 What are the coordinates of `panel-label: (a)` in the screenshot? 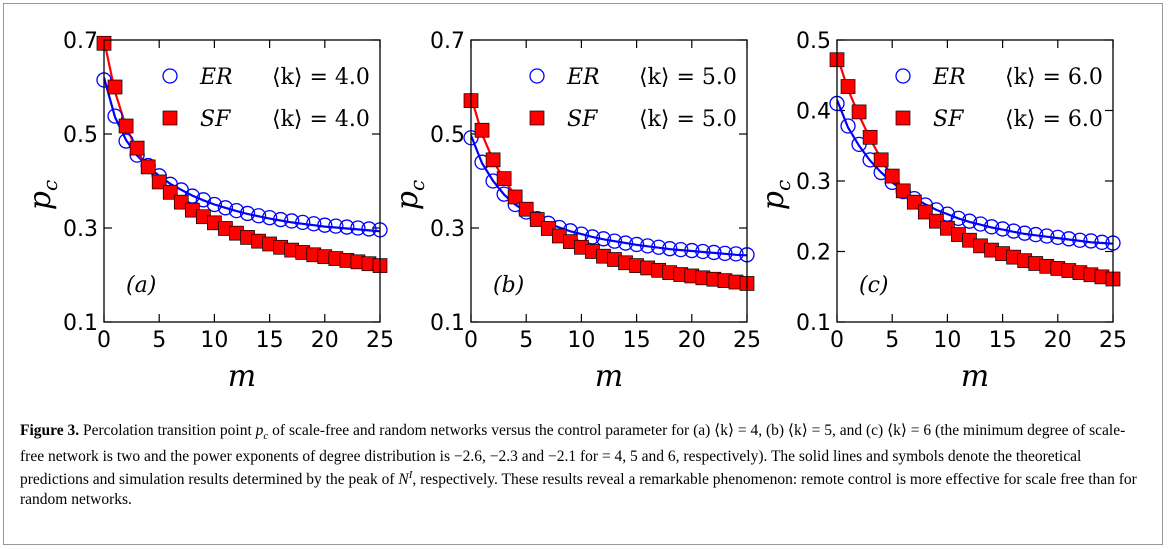 It's located at (141, 285).